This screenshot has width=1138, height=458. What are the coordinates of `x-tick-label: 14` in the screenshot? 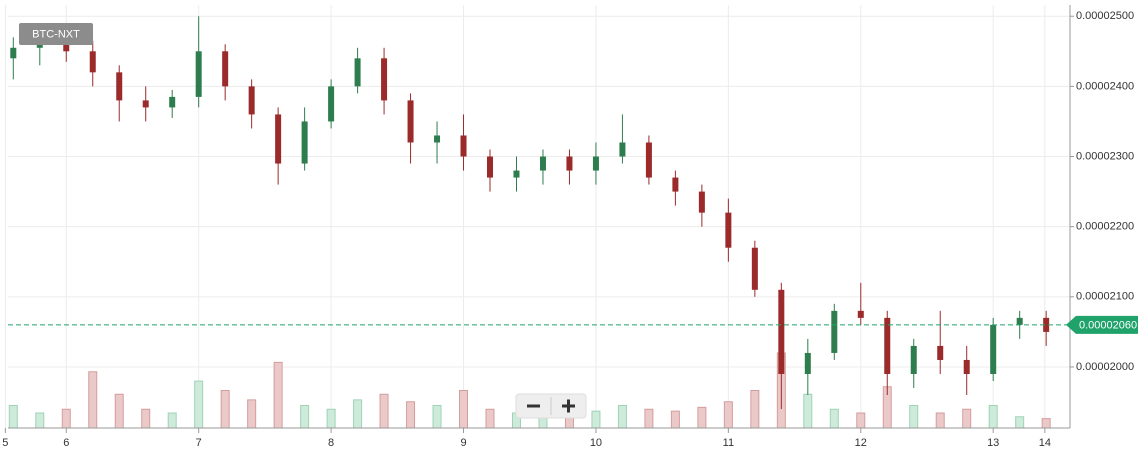 It's located at (1045, 443).